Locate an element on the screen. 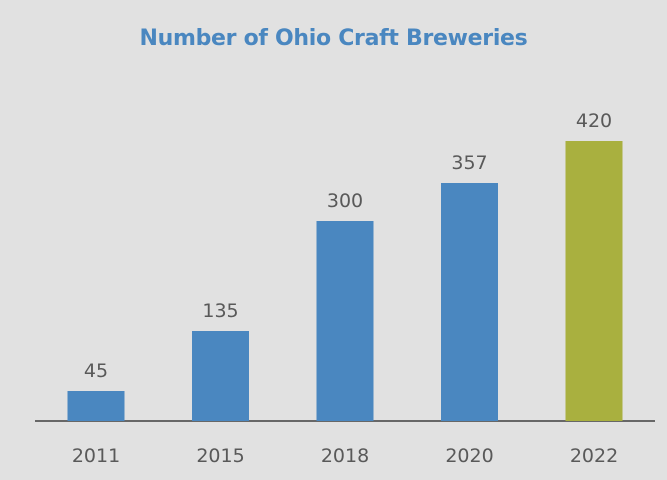  x-tick-label-2020: 2020 is located at coordinates (469, 456).